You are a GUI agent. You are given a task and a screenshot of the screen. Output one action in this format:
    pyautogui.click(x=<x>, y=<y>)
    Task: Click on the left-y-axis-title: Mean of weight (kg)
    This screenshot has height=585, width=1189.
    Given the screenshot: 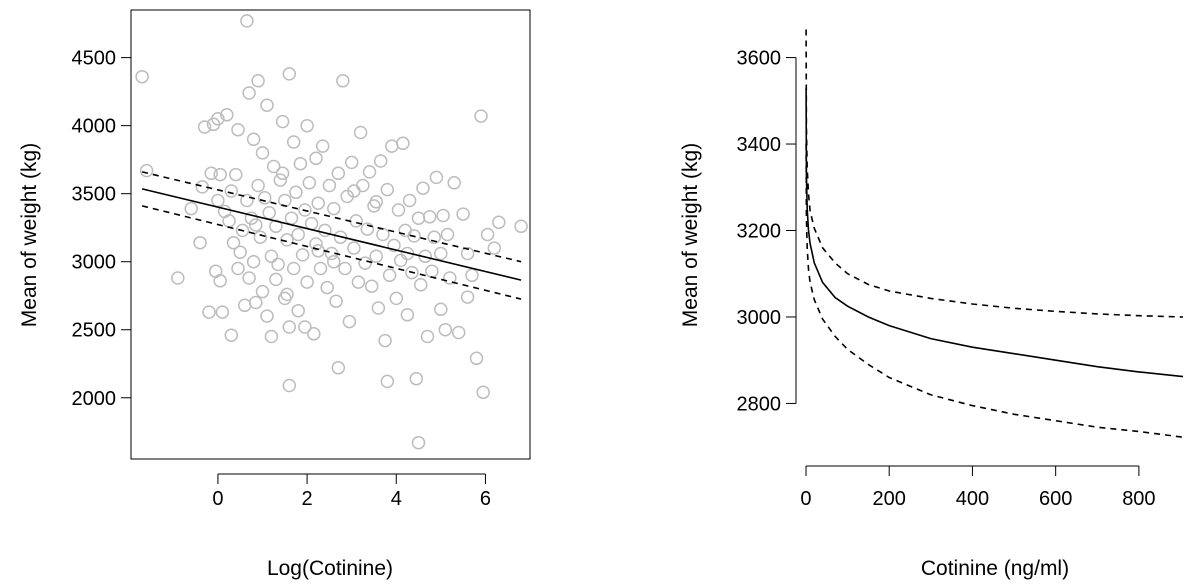 What is the action you would take?
    pyautogui.click(x=29, y=235)
    